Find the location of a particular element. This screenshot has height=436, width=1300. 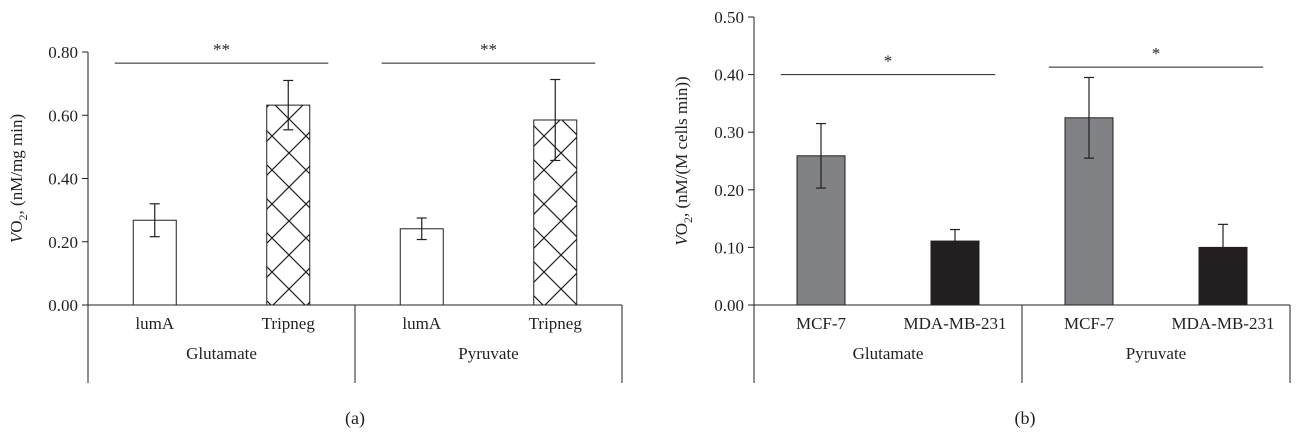

y-axis-label: VO2, (nM/(M cells min)) is located at coordinates (683, 160).